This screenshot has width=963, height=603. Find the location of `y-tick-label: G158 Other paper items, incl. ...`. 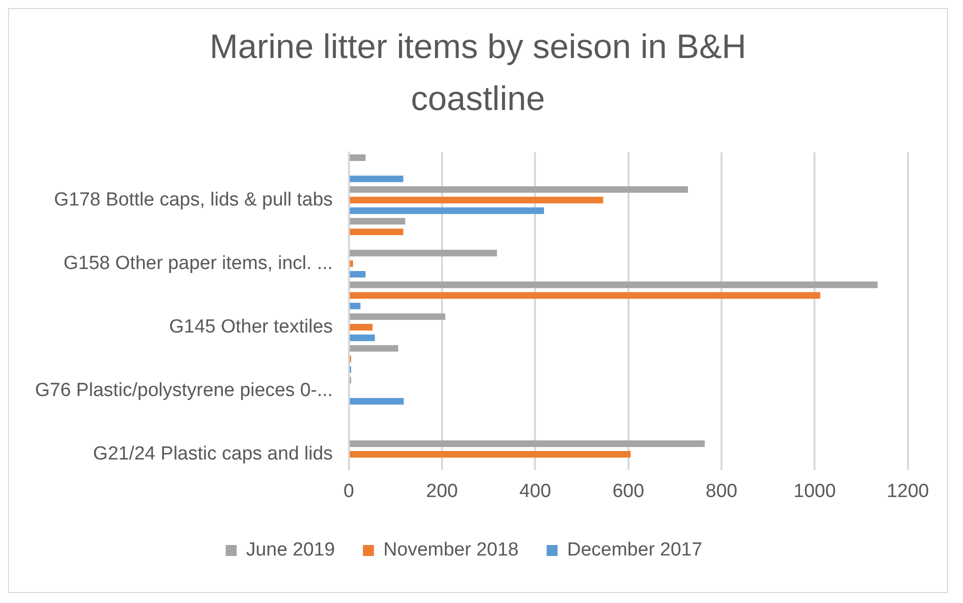

y-tick-label: G158 Other paper items, incl. ... is located at coordinates (198, 263).